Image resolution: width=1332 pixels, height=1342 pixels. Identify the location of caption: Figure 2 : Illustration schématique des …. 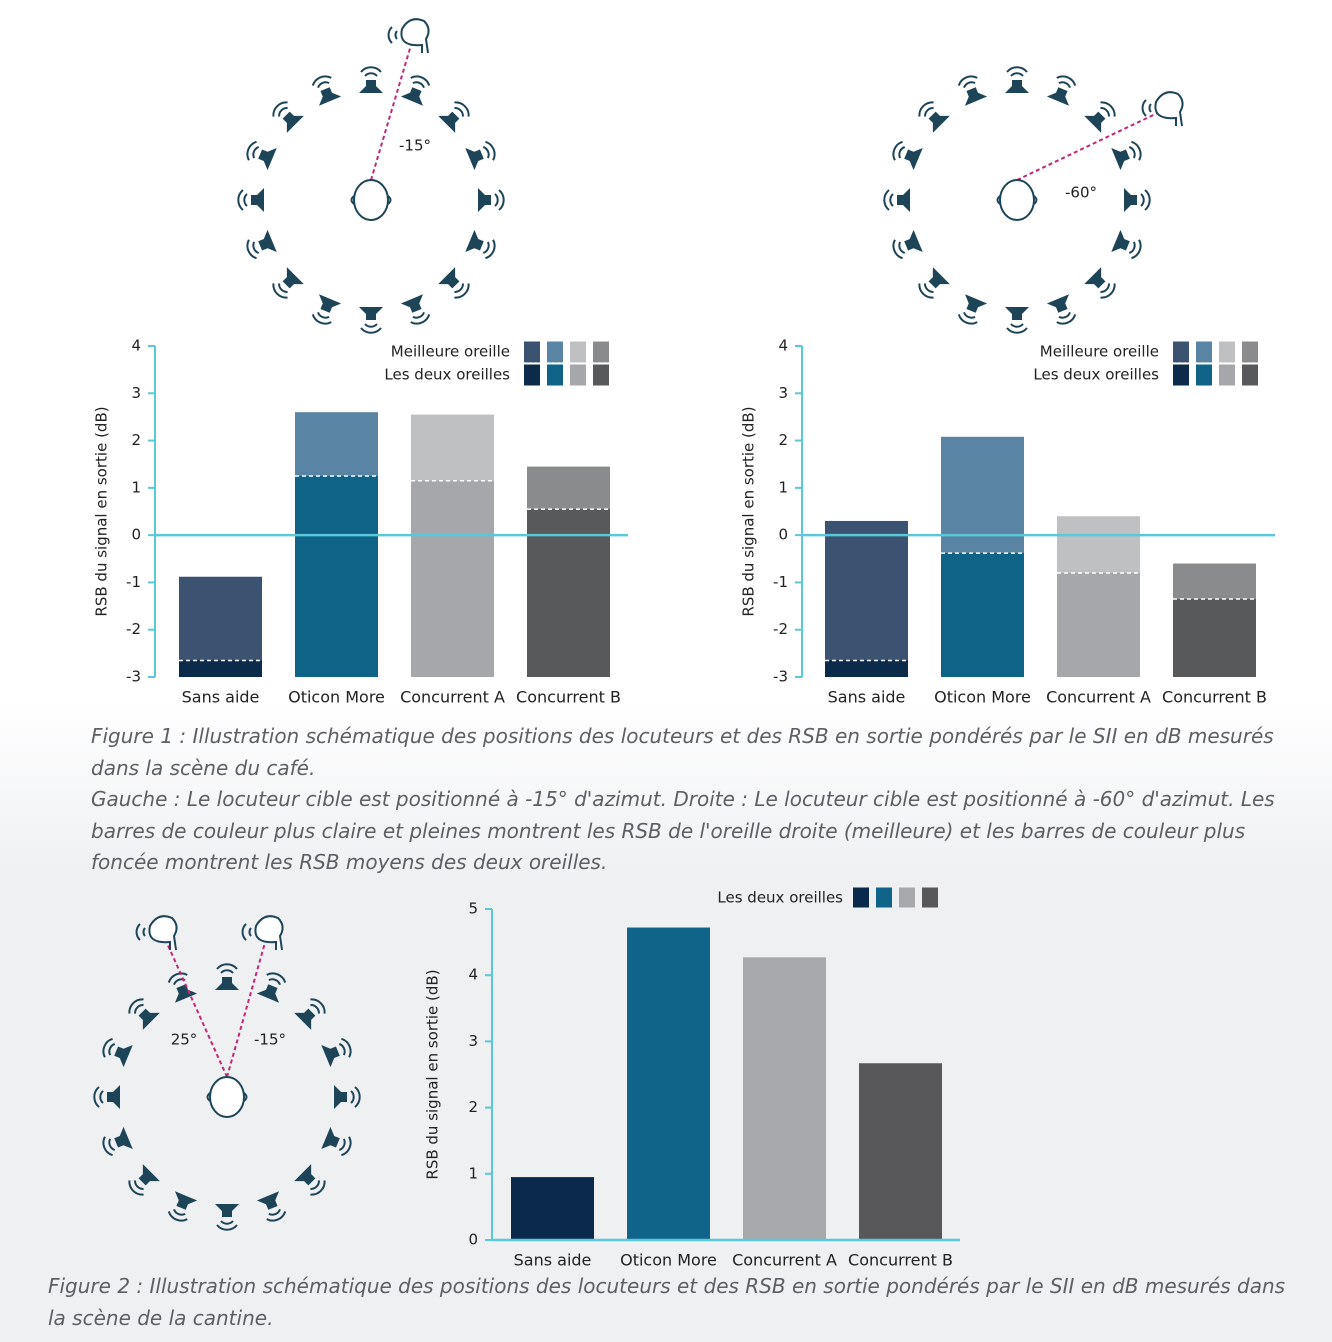
(667, 1302).